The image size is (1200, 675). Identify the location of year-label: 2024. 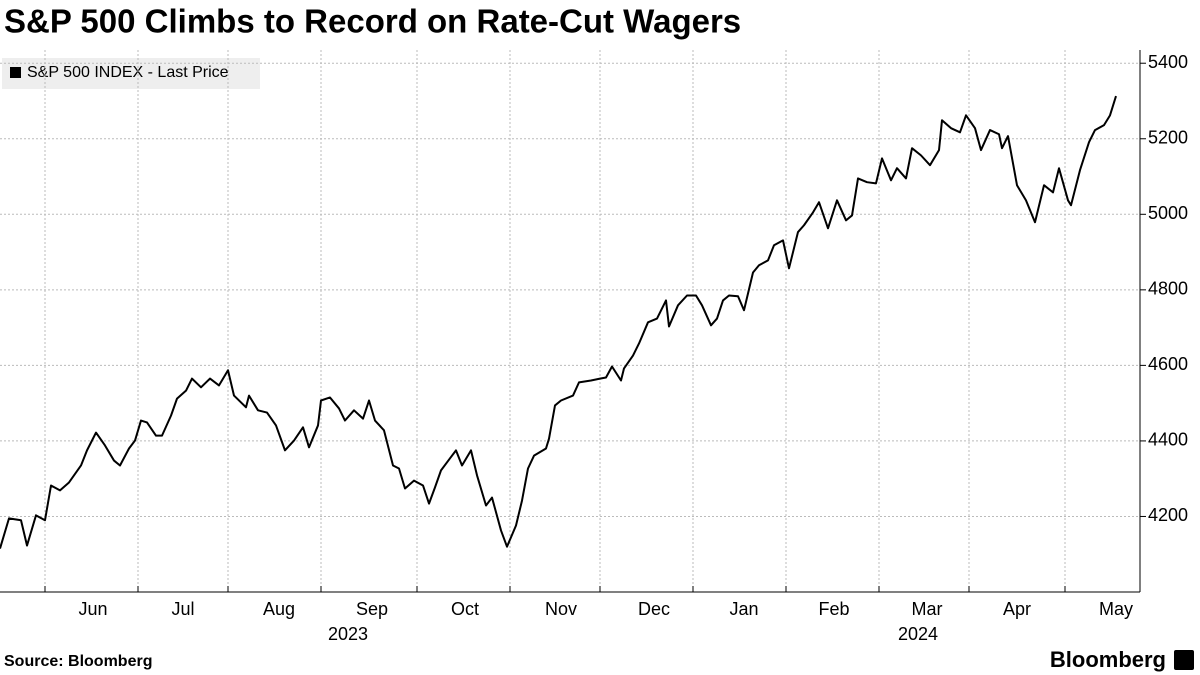
(918, 634).